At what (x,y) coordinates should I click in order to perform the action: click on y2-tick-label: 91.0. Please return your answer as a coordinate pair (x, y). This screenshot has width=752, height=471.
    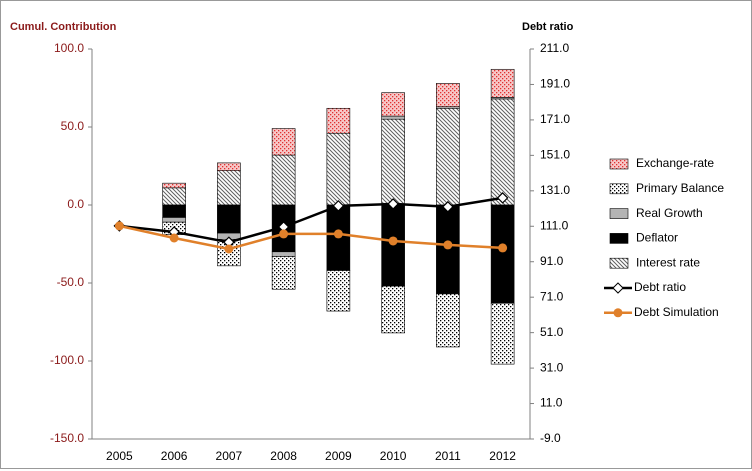
    Looking at the image, I should click on (552, 261).